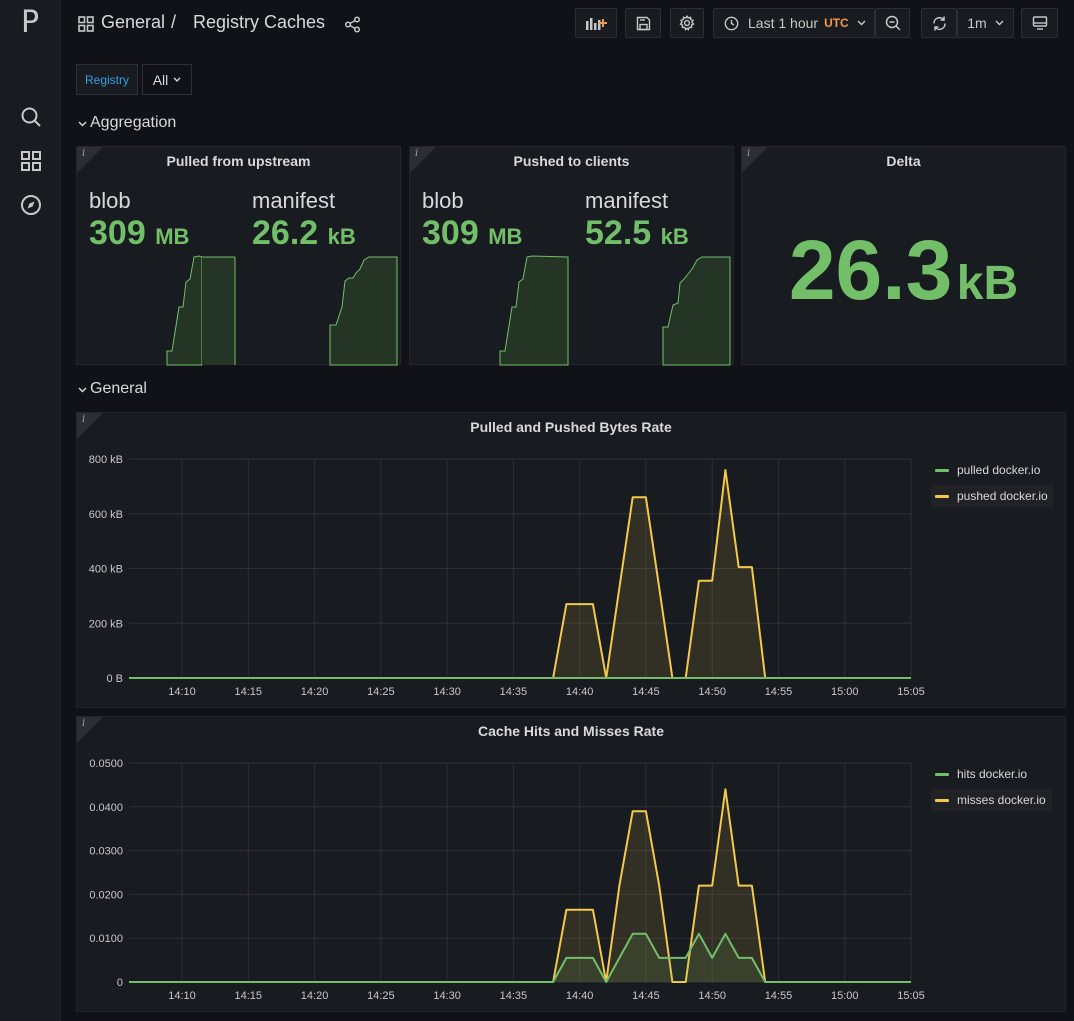 The height and width of the screenshot is (1021, 1074). Describe the element at coordinates (903, 161) in the screenshot. I see `panel-title: Delta` at that location.